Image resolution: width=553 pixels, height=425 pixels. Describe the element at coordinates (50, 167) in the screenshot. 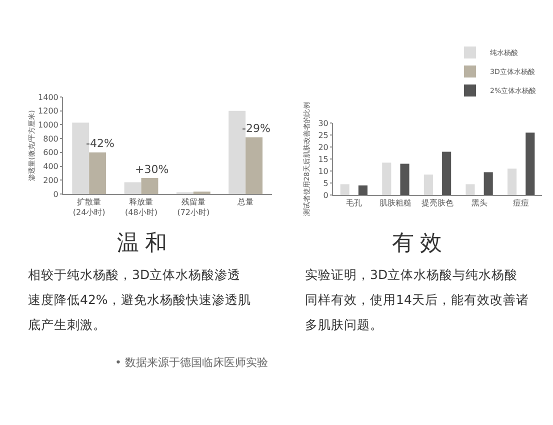

I see `y-tick-label: 400` at that location.